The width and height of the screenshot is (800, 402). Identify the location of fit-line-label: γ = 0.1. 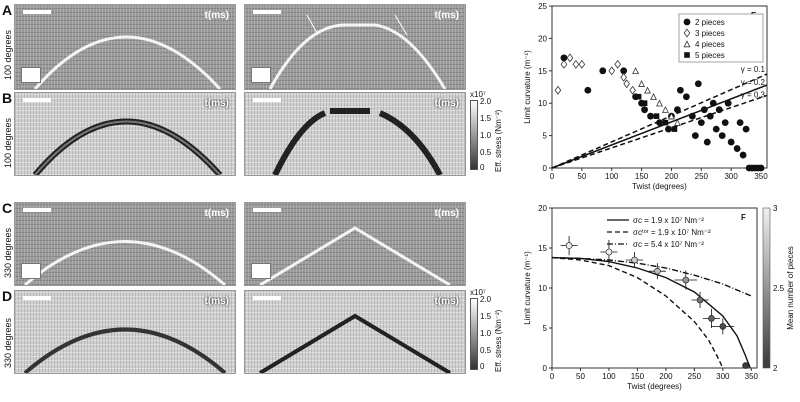
(753, 69).